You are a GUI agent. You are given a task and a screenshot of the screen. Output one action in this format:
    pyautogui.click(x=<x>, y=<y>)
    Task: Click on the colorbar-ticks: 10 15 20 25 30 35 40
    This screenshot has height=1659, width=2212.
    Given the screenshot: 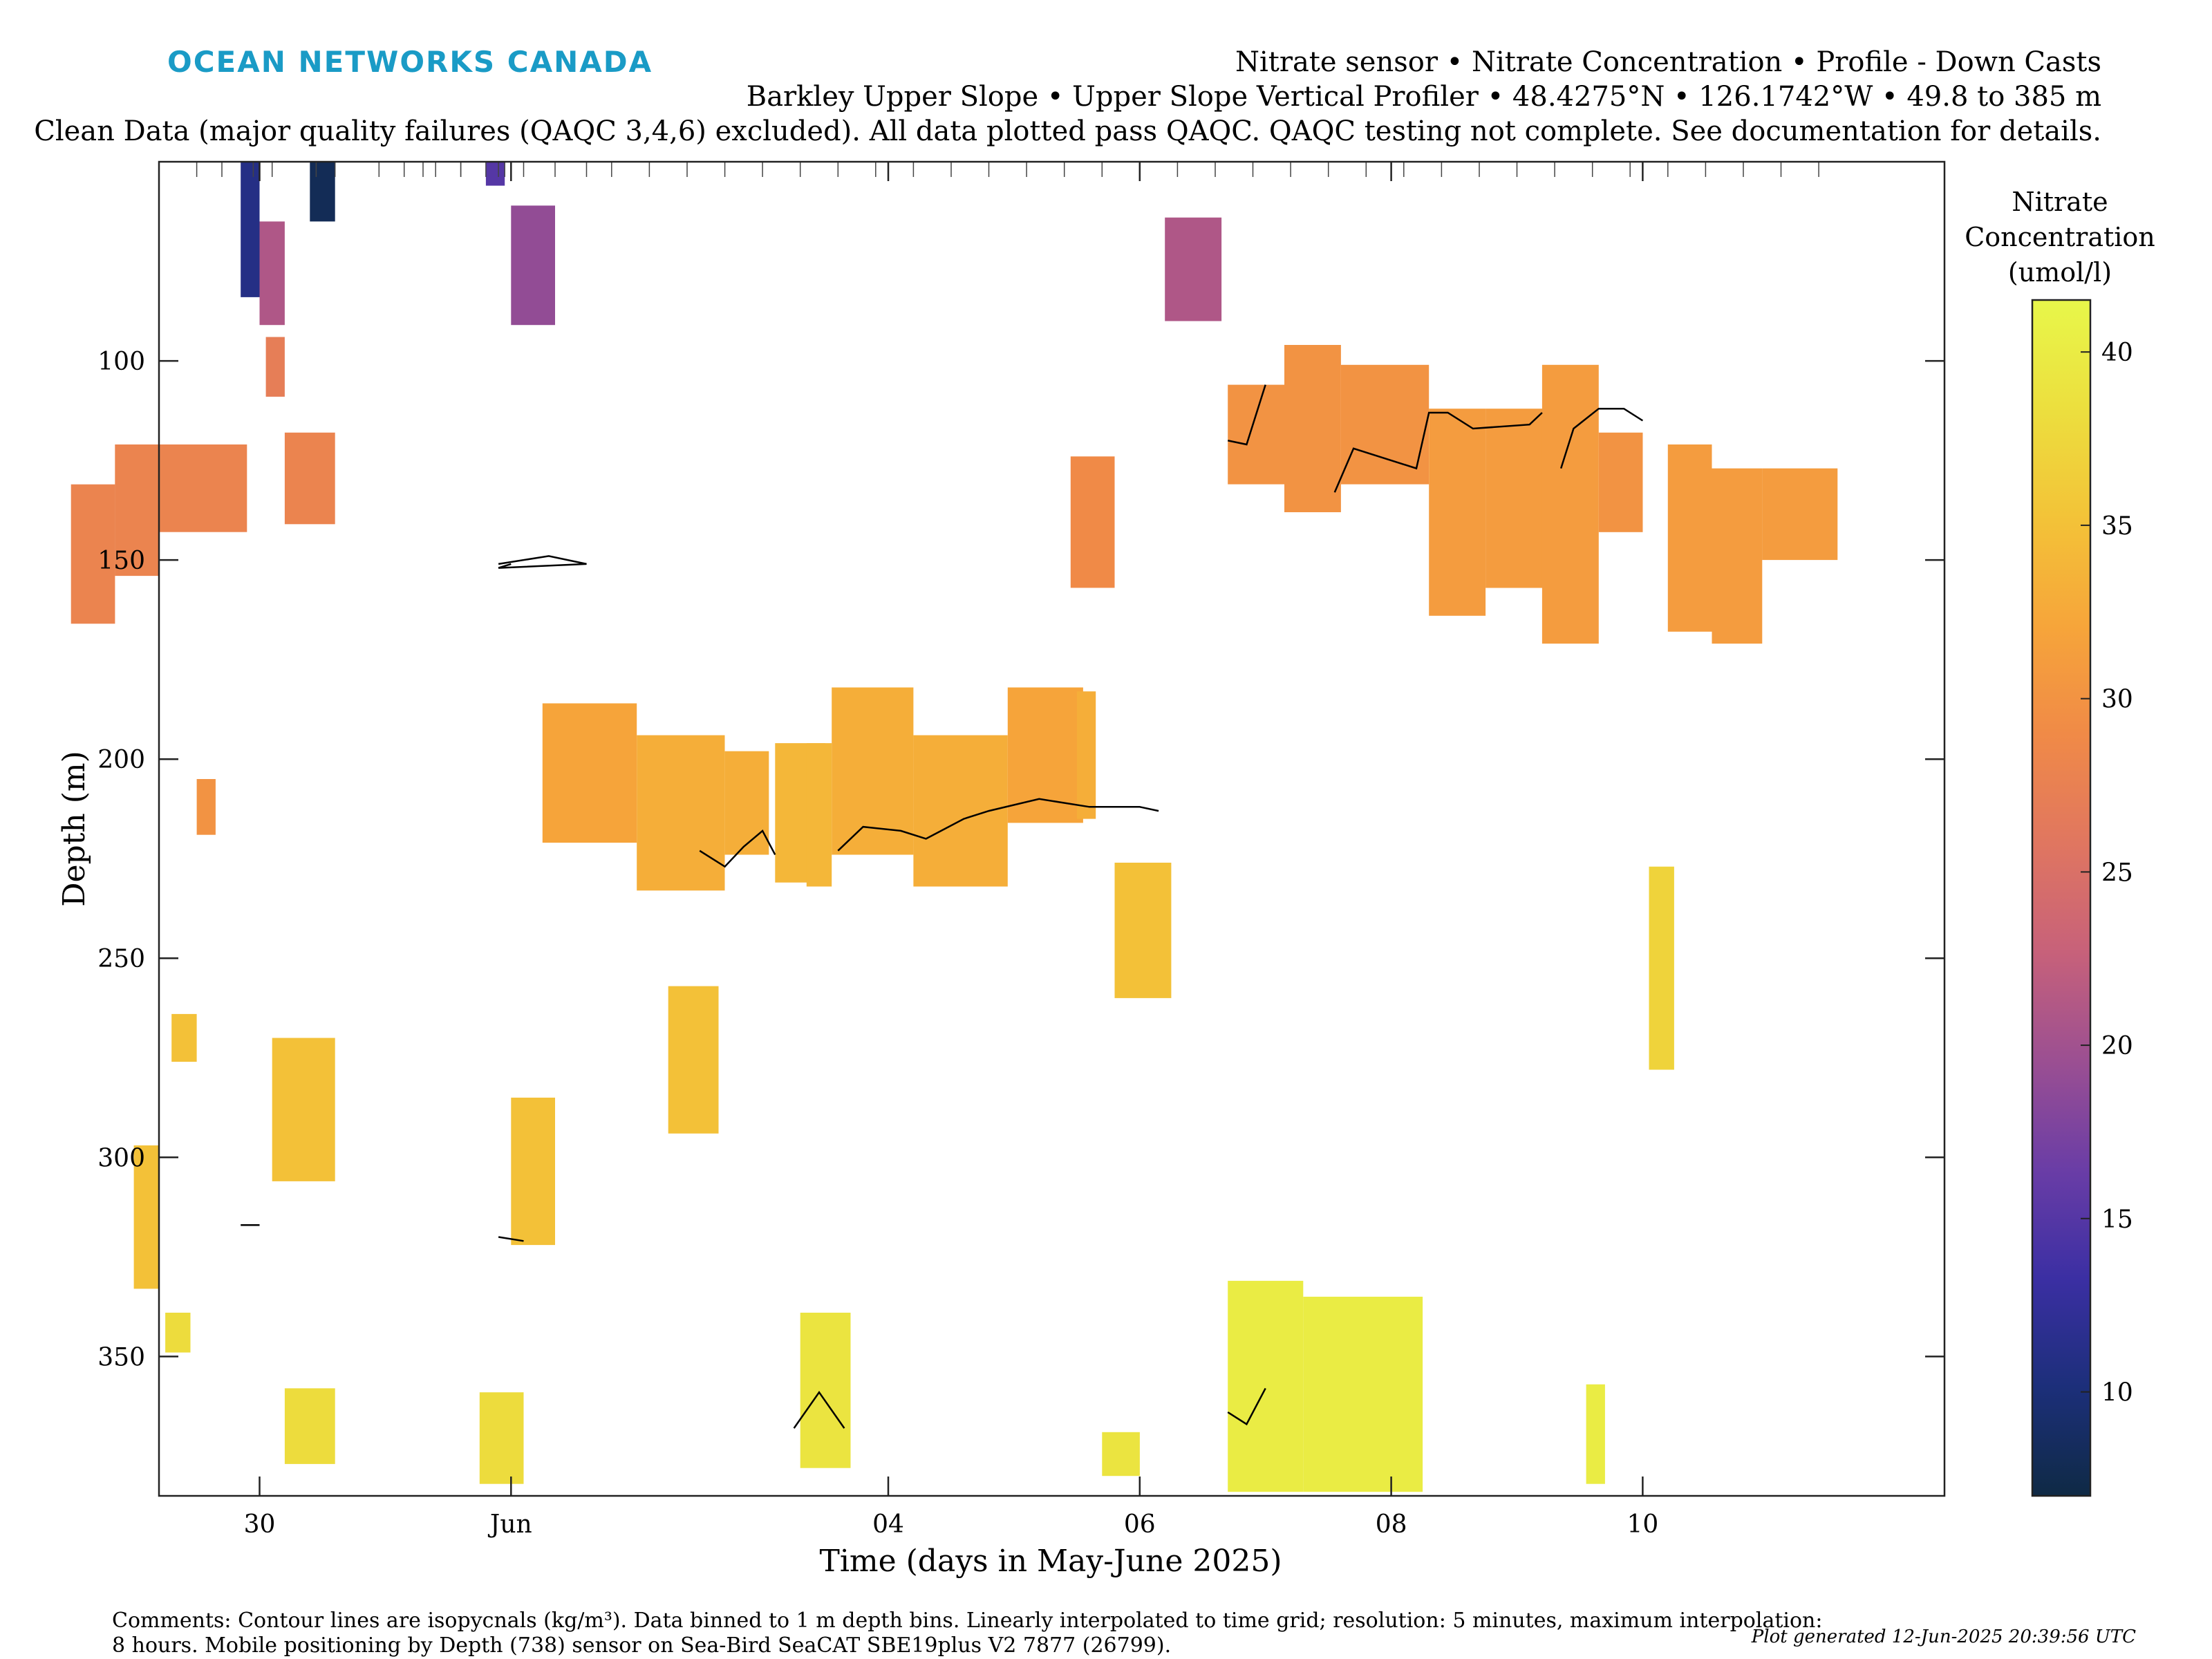 What is the action you would take?
    pyautogui.click(x=2107, y=873)
    